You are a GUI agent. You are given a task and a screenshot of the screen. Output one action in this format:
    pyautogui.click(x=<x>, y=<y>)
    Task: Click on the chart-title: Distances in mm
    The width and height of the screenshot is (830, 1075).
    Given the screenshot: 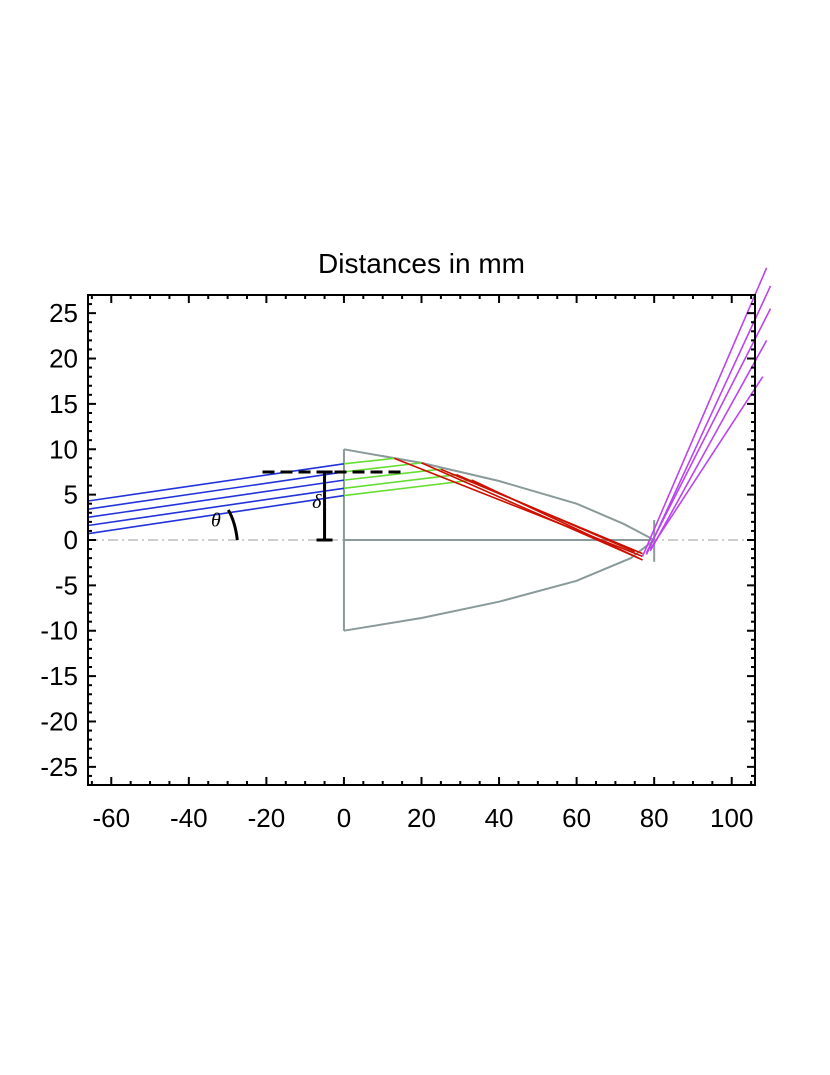 What is the action you would take?
    pyautogui.click(x=421, y=263)
    